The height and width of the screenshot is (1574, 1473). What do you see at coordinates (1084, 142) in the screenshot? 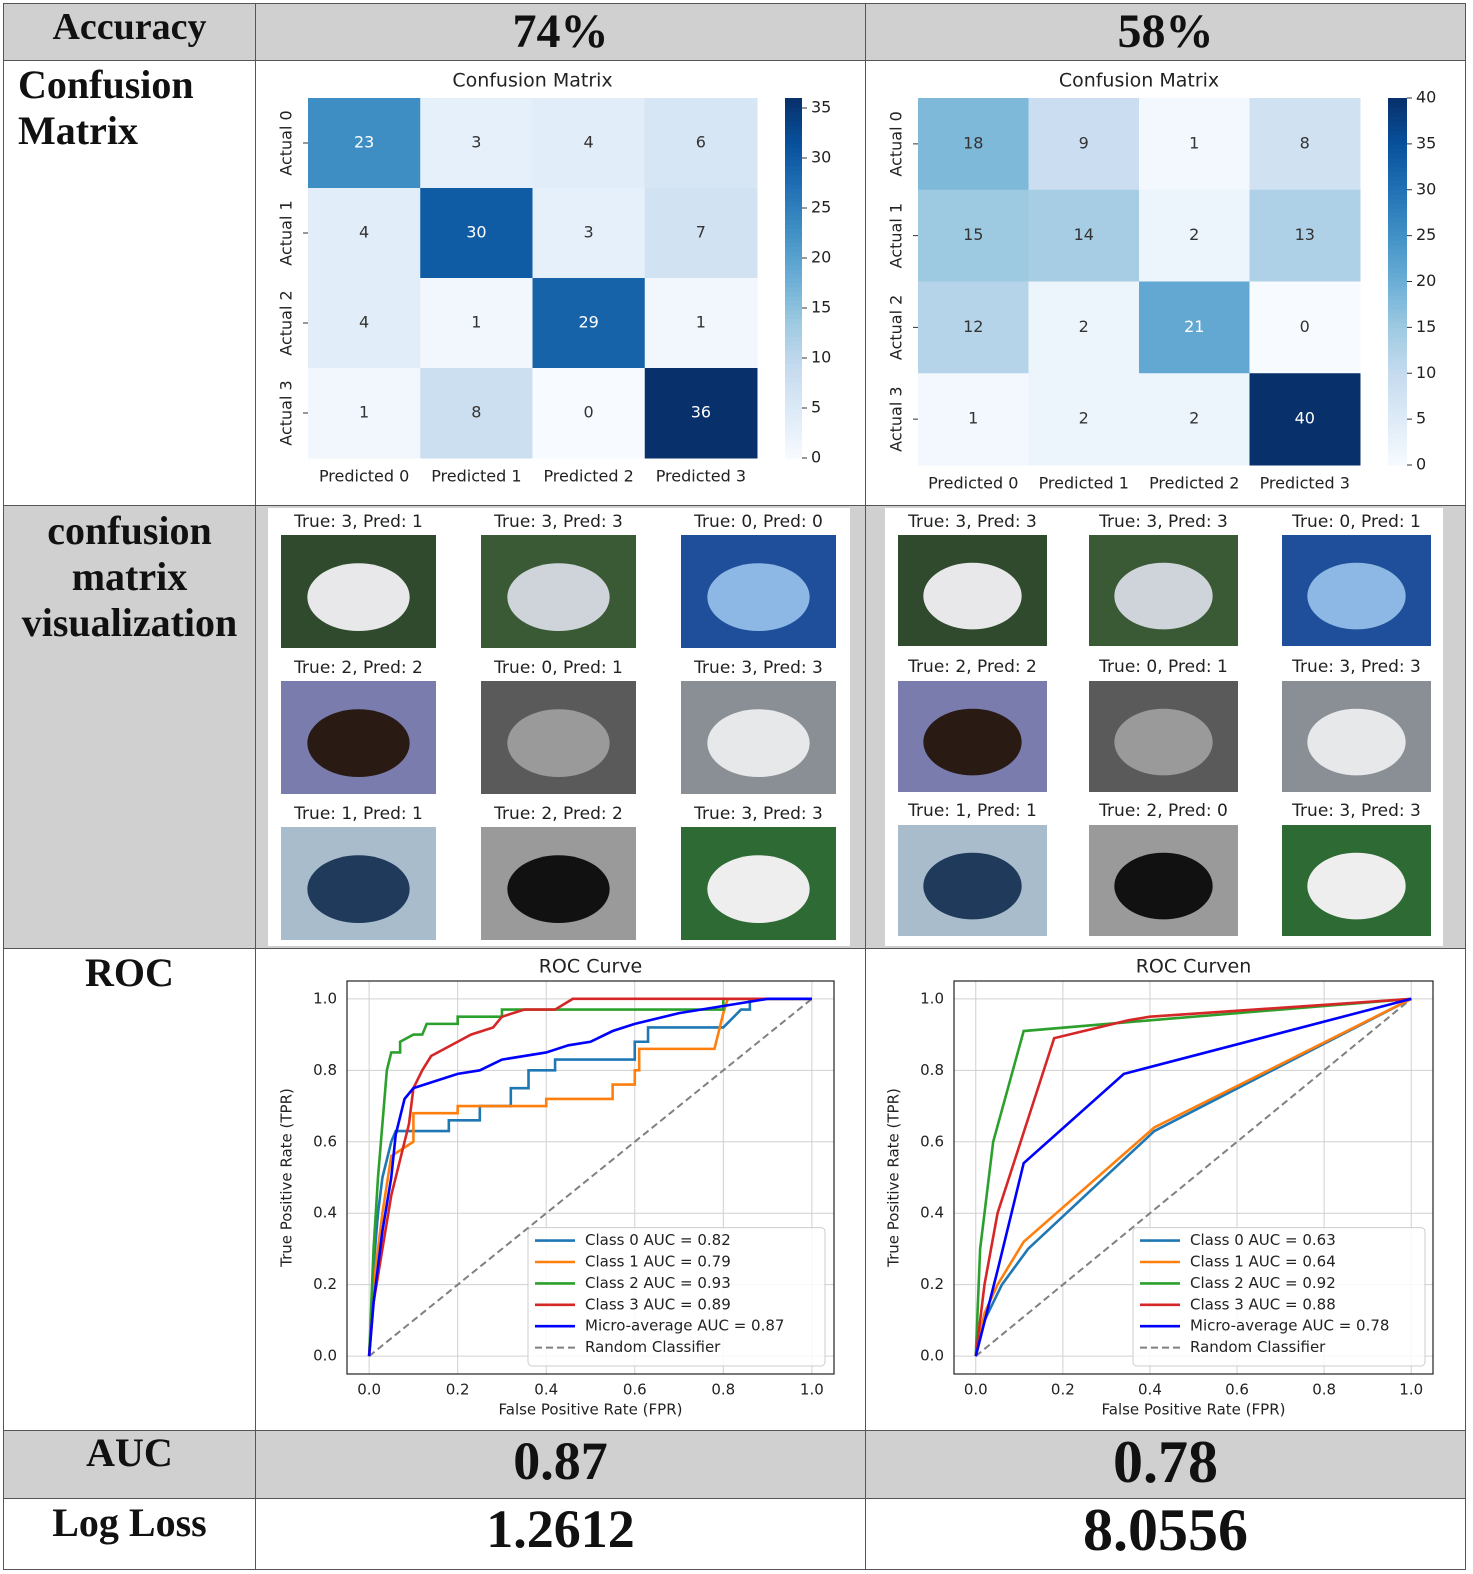
I see `cell-label: 9` at bounding box center [1084, 142].